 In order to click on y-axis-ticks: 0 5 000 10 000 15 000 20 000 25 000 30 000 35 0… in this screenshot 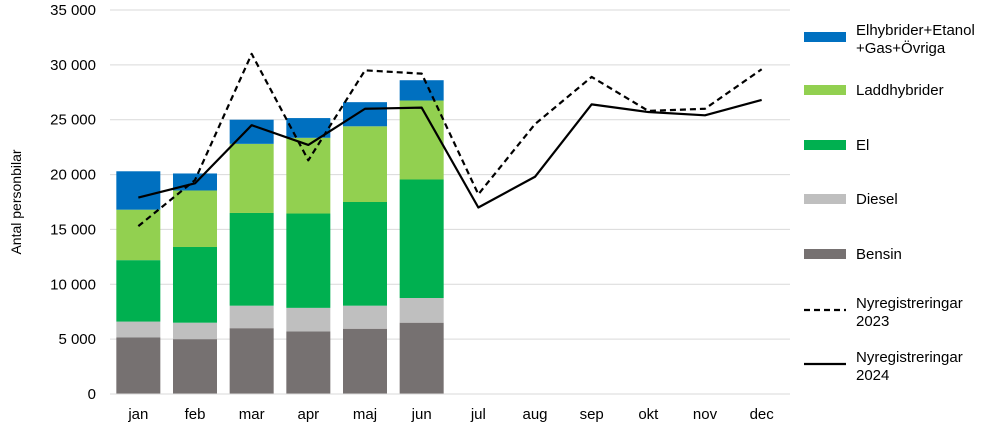, I will do `click(73, 202)`.